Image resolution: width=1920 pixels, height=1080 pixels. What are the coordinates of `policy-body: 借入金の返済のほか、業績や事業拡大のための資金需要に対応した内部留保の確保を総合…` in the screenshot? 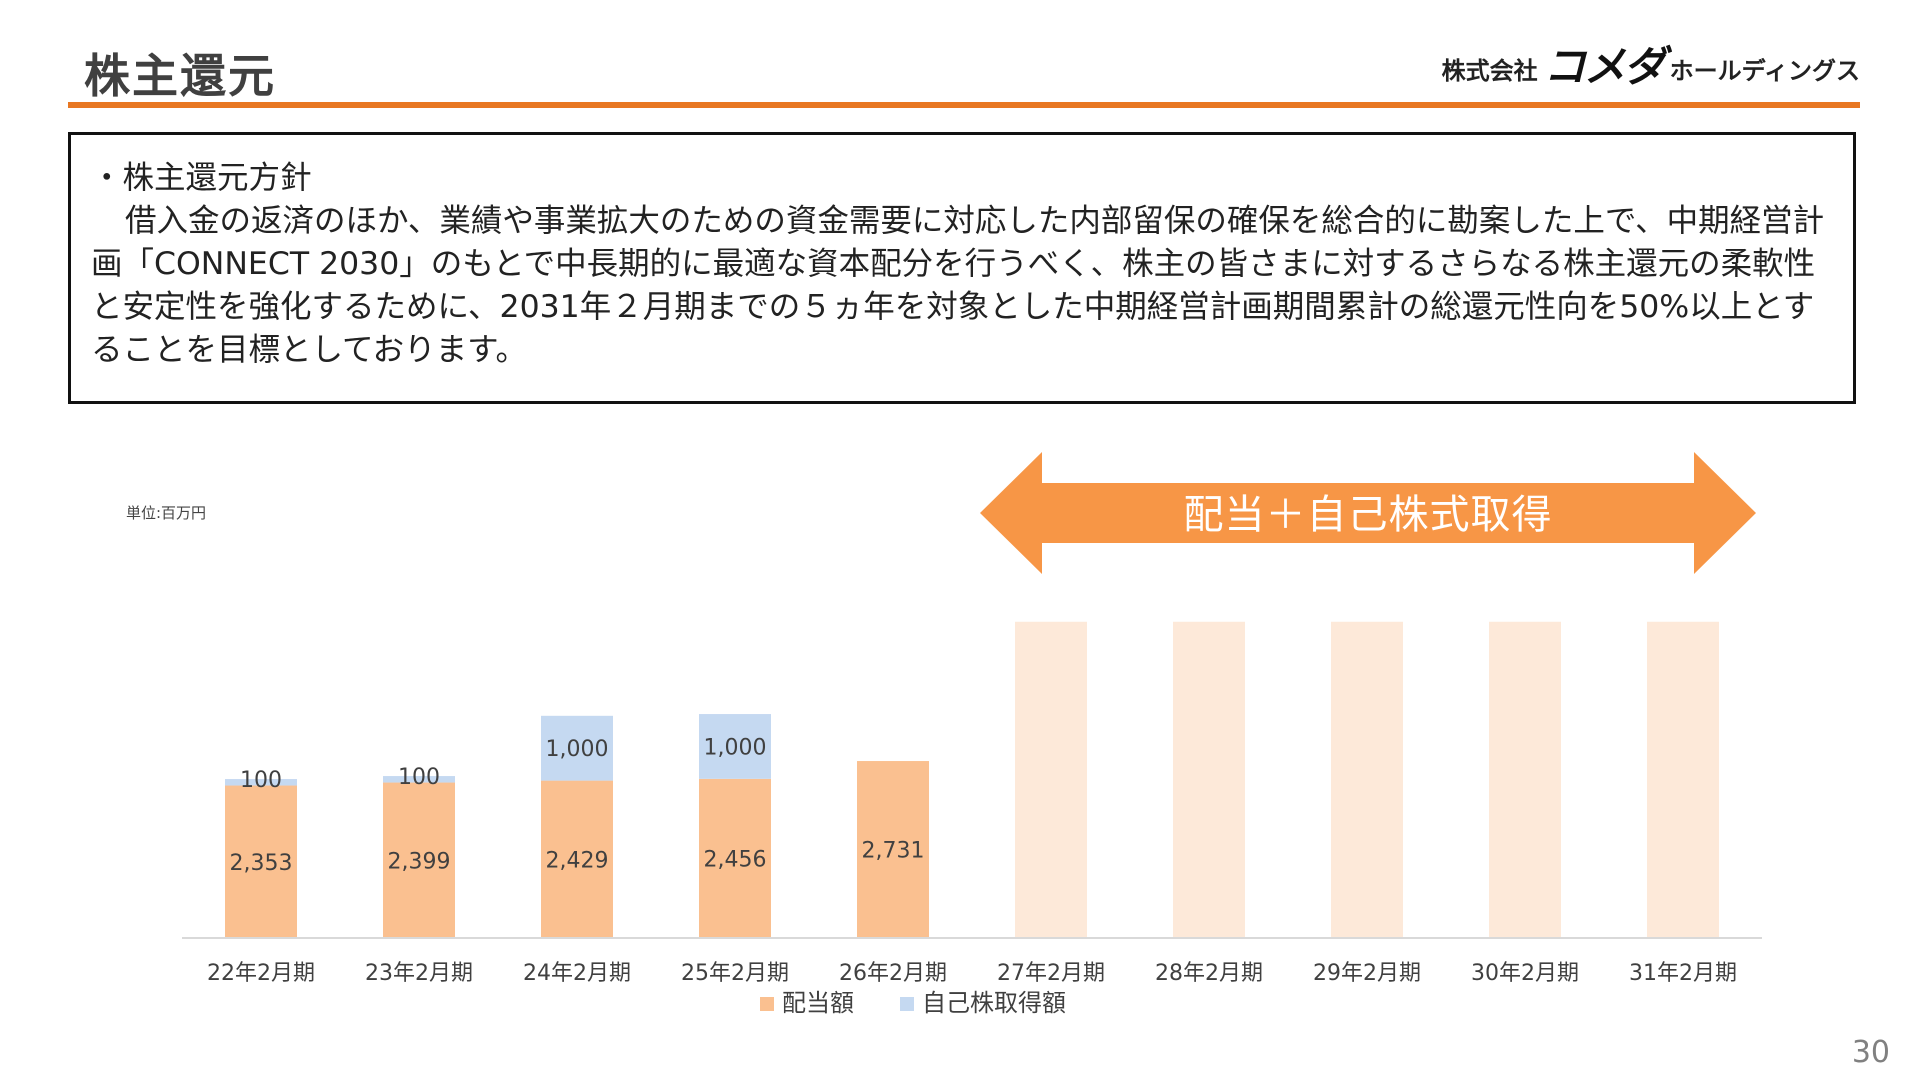 It's located at (958, 285).